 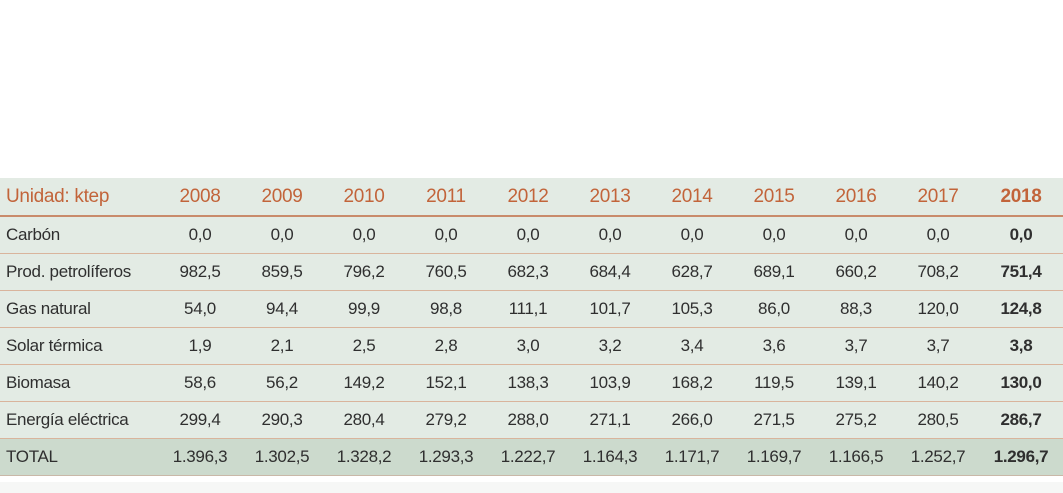 What do you see at coordinates (79, 457) in the screenshot?
I see `total-label: TOTAL` at bounding box center [79, 457].